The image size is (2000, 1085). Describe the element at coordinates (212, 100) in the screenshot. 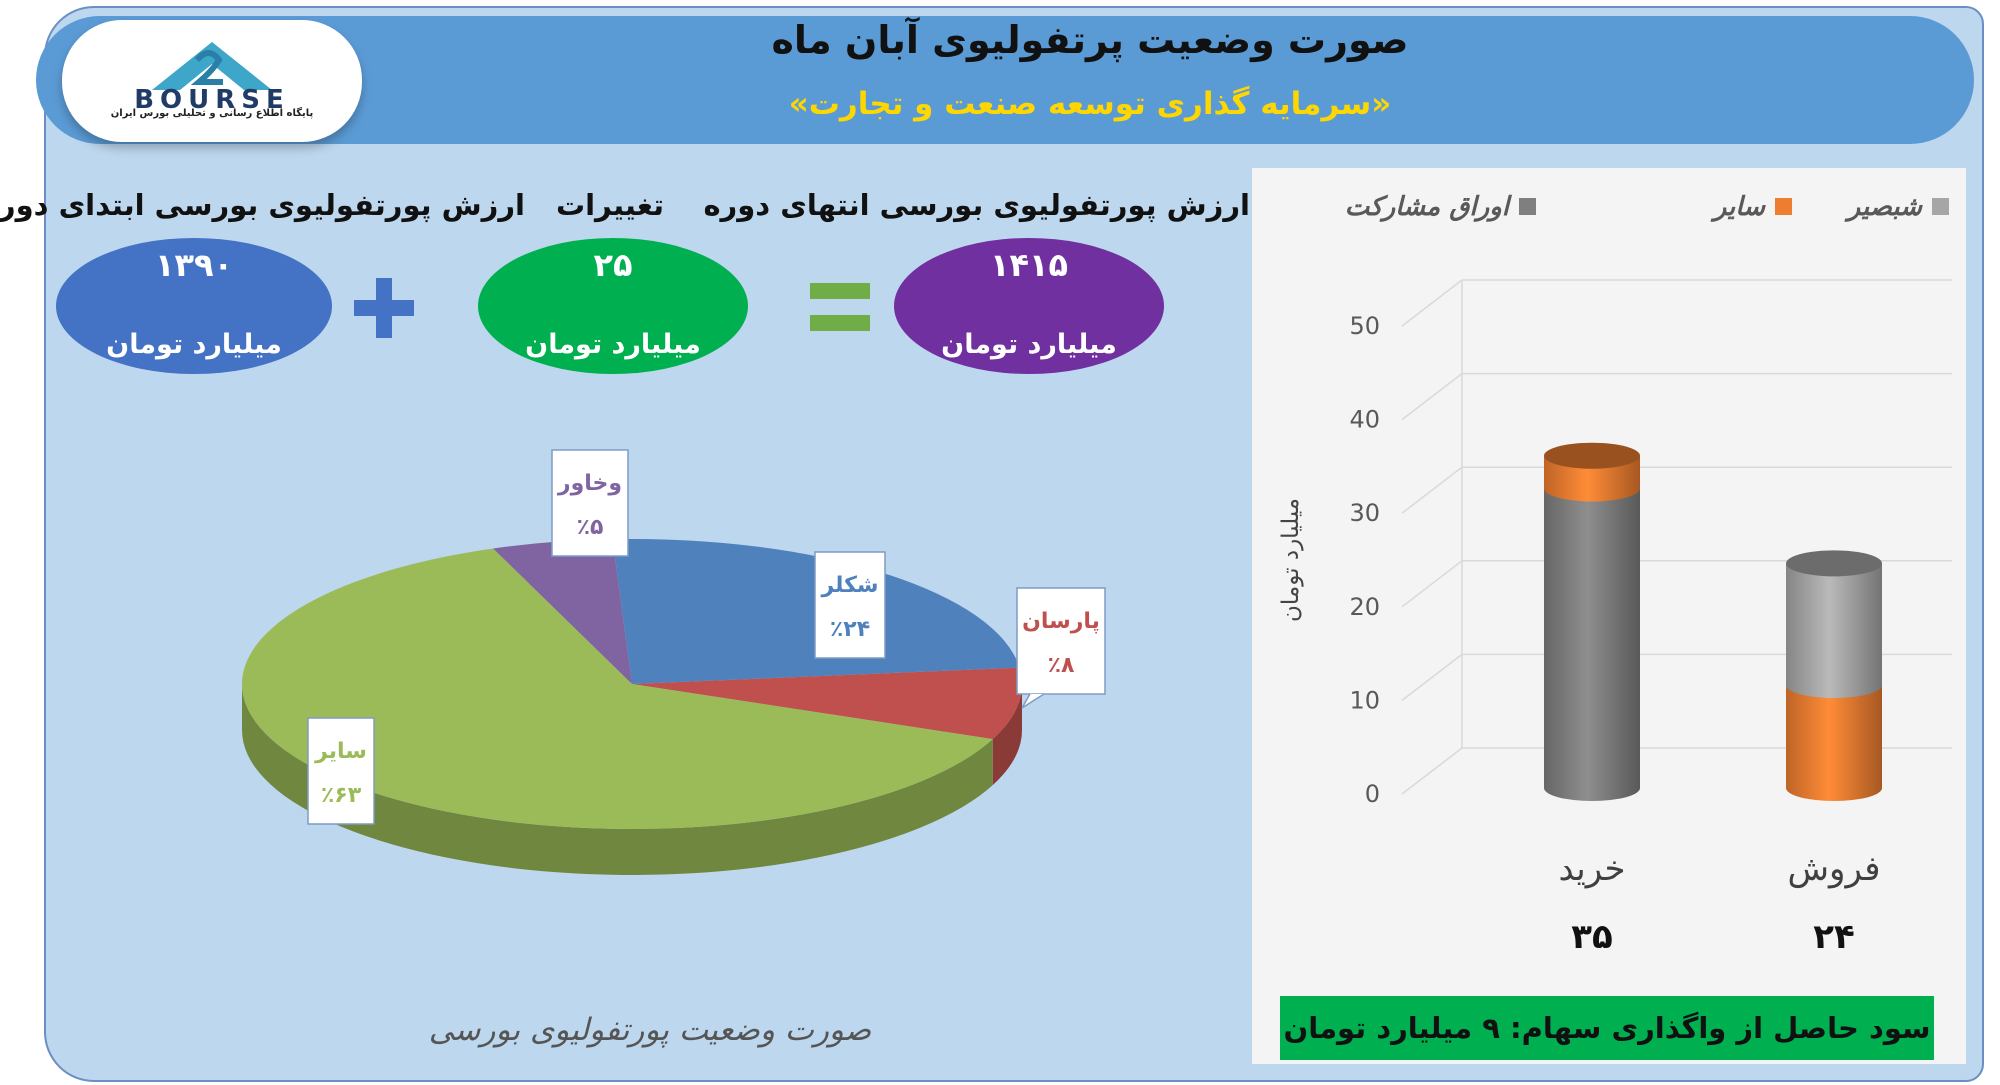

I see `svg-text: BOURSE` at that location.